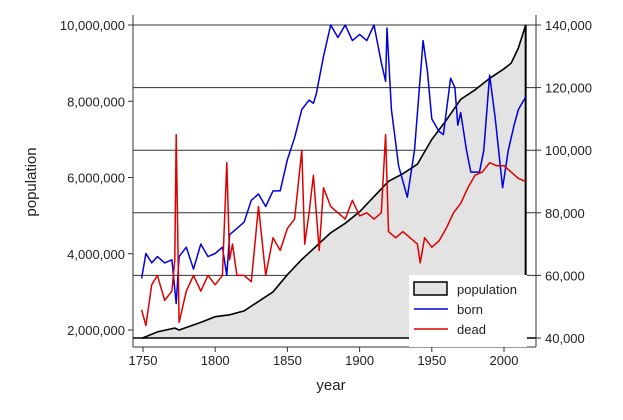  I want to click on x-tick-label: 2000, so click(504, 360).